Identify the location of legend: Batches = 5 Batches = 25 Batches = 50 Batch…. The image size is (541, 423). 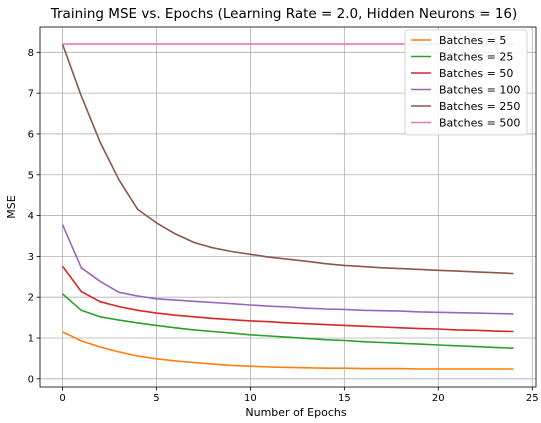
(466, 82).